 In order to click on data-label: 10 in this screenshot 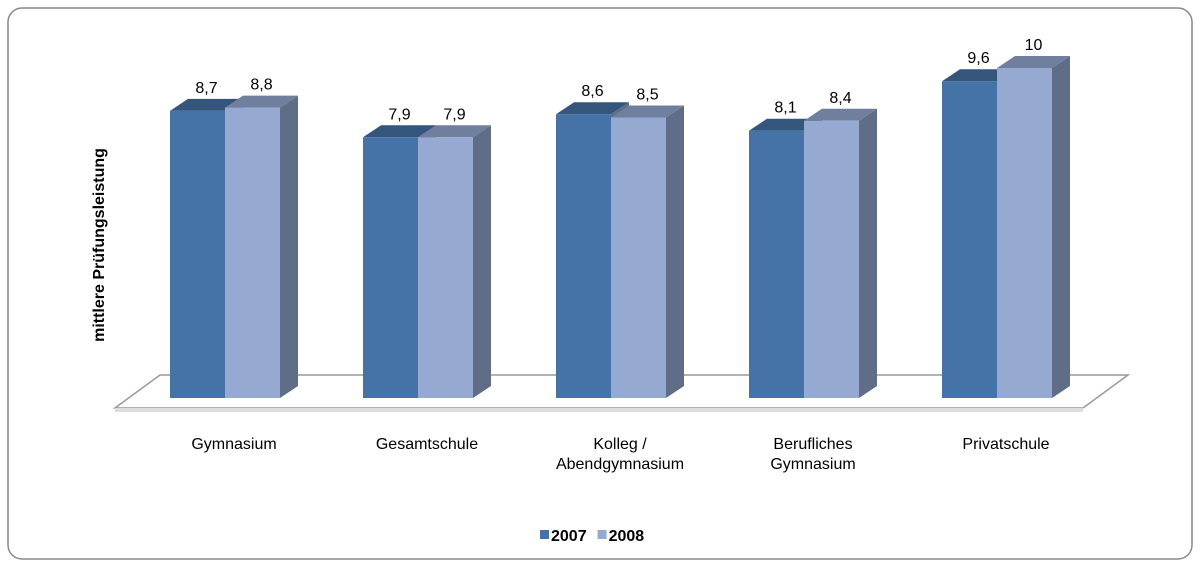, I will do `click(1034, 45)`.